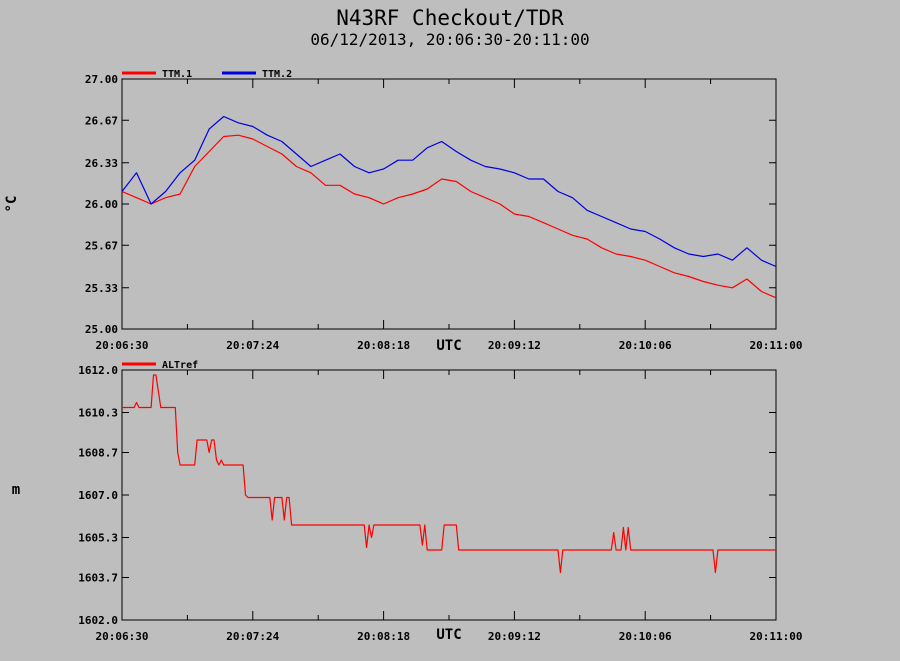 The image size is (900, 661). I want to click on altitude-x-label: UTC, so click(448, 635).